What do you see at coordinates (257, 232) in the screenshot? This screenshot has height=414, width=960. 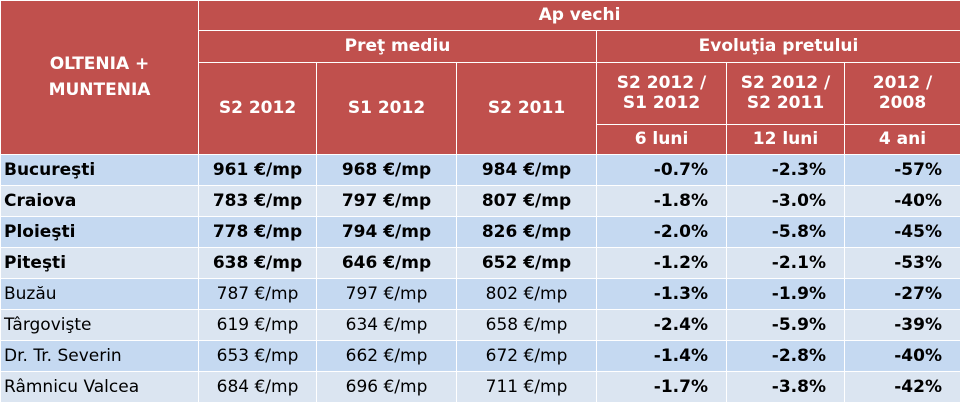 I see `price-cell-s2-2012: 778 €/mp` at bounding box center [257, 232].